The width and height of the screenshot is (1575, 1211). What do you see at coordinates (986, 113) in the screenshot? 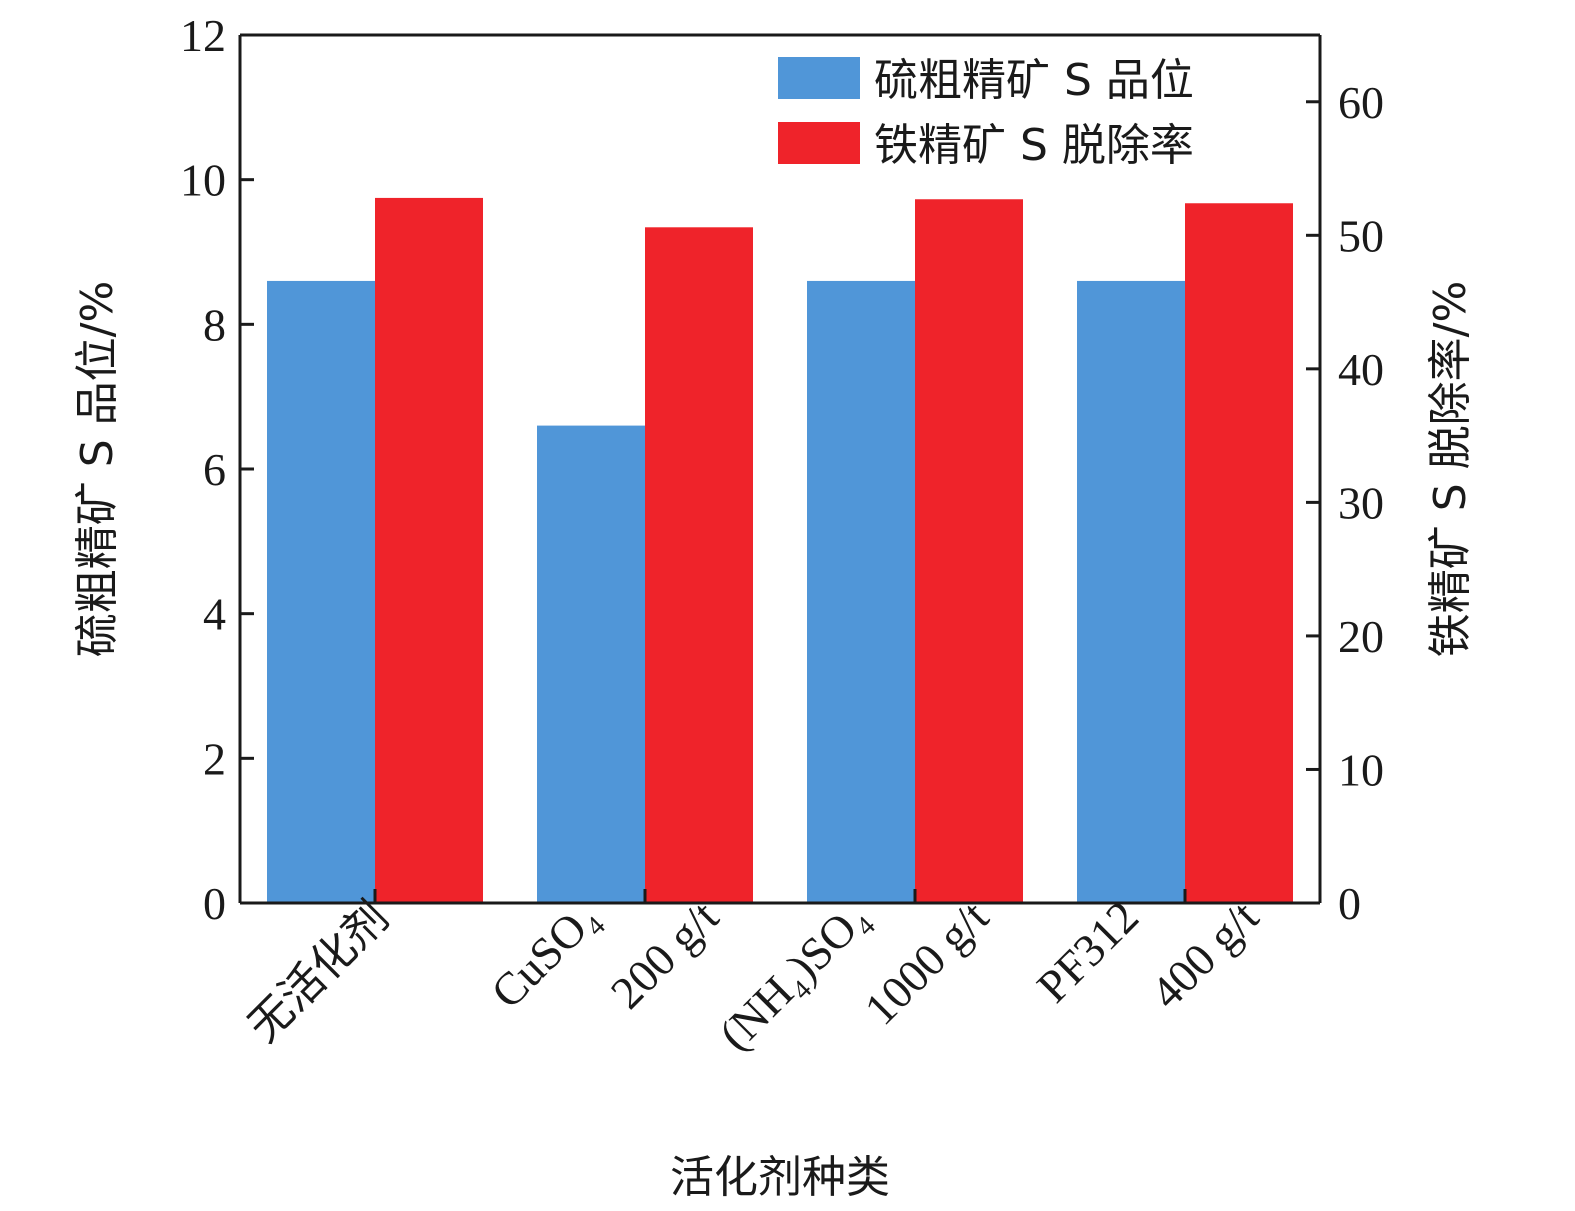
I see `legend: 硫粗精矿 S 品位 铁精矿 S 脱除率` at bounding box center [986, 113].